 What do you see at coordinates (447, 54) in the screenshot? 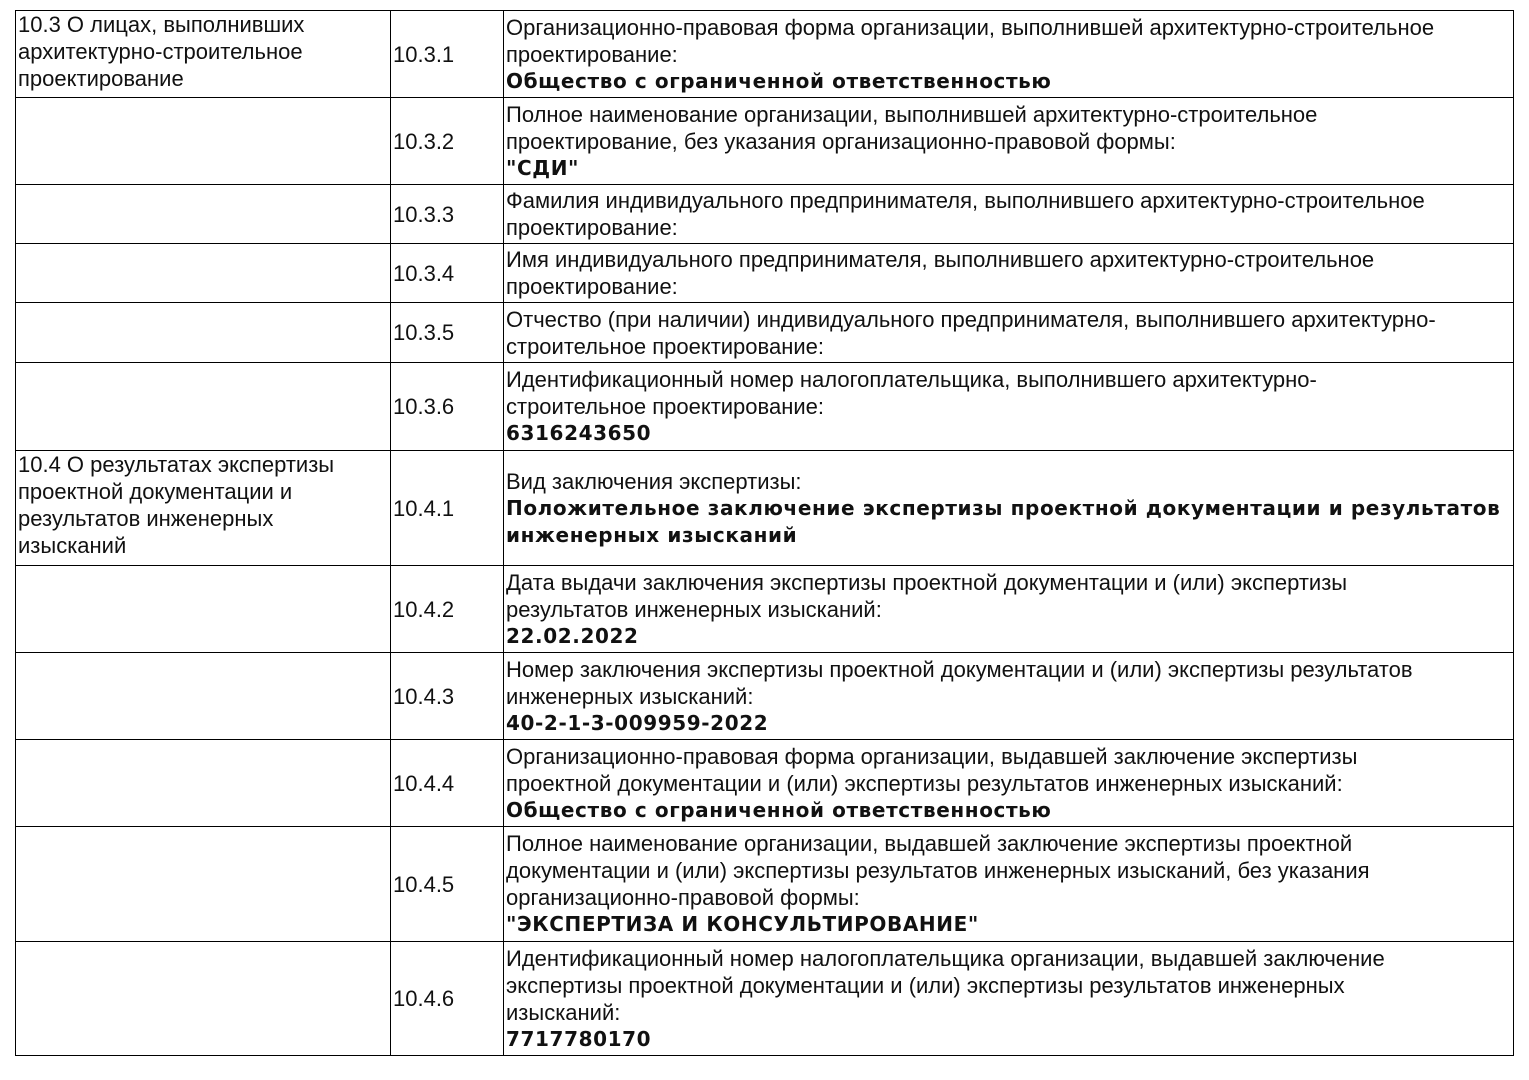
I see `item-code: 10.3.1` at bounding box center [447, 54].